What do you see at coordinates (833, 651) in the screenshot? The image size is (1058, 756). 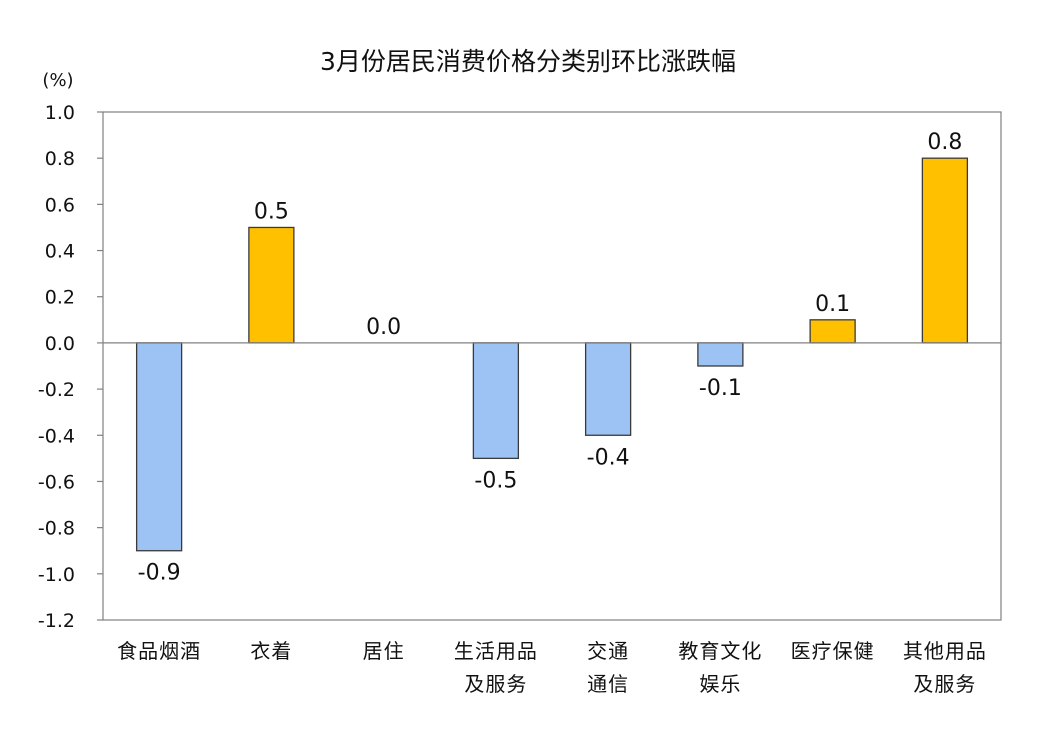 I see `category-label: 医疗保健` at bounding box center [833, 651].